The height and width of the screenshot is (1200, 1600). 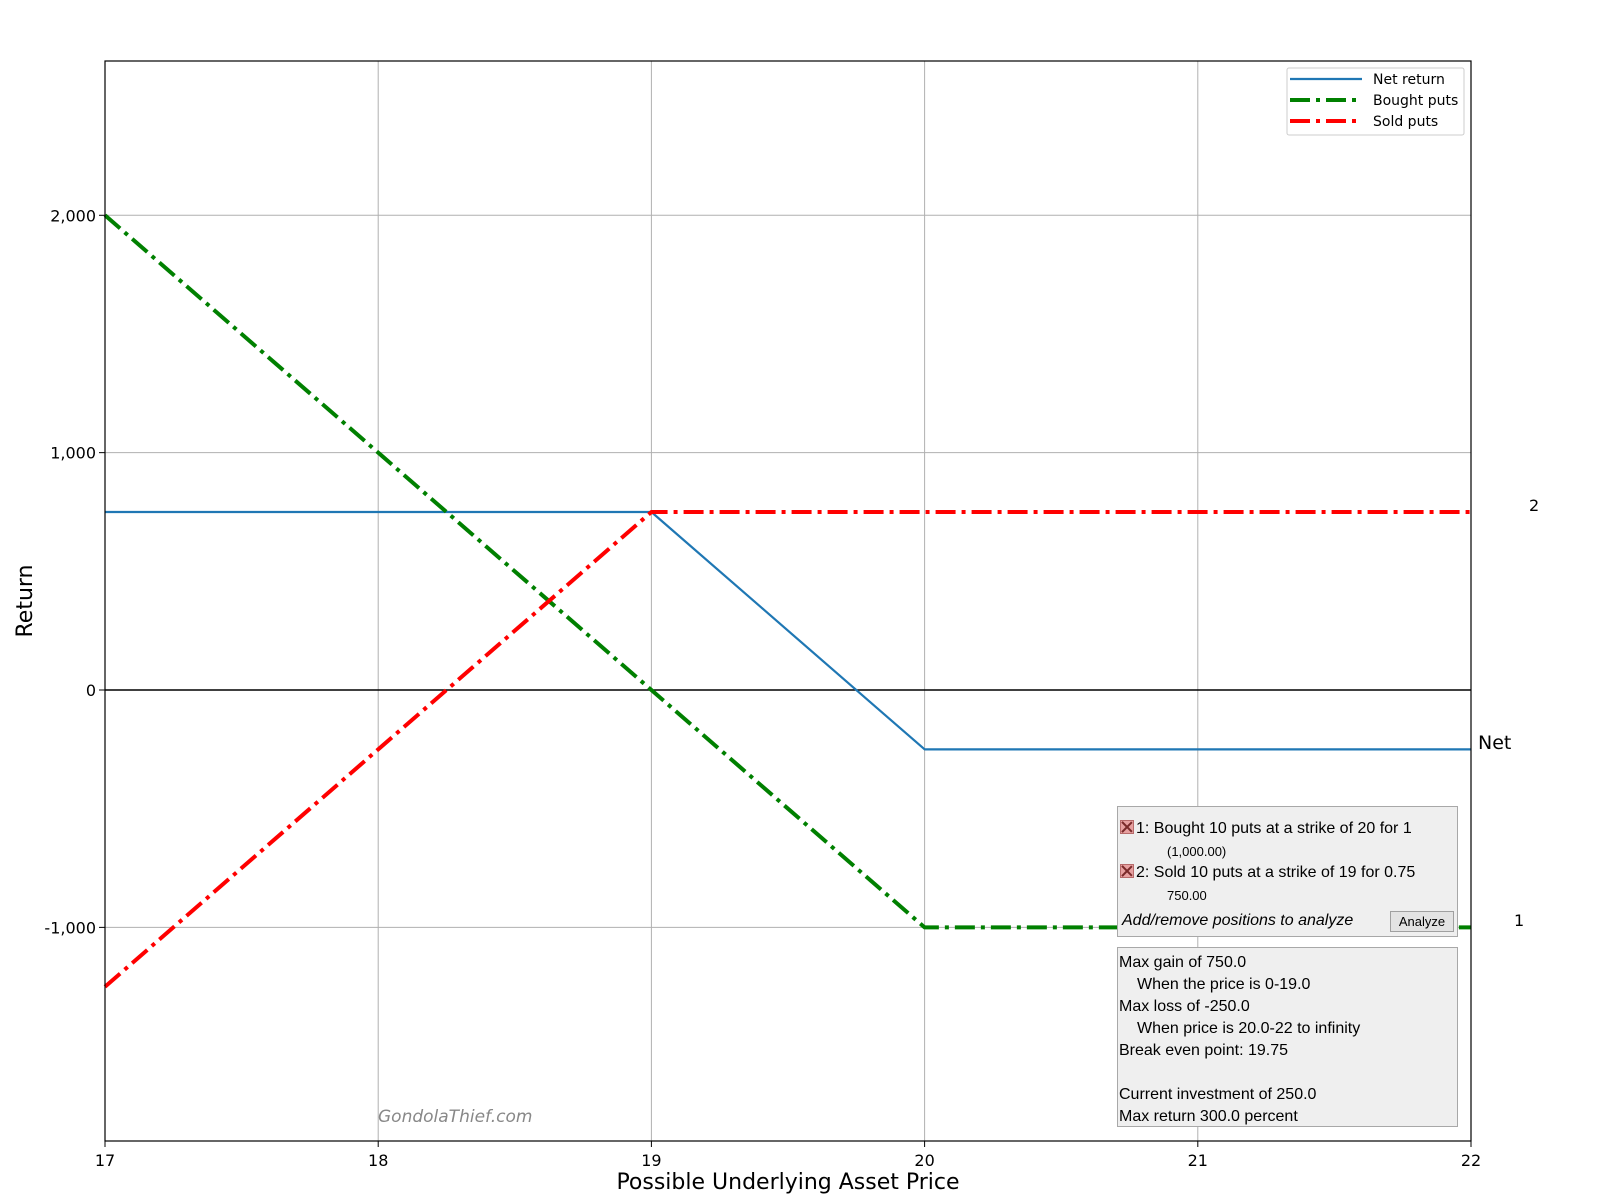 I want to click on line-label-2: 2, so click(x=1534, y=505).